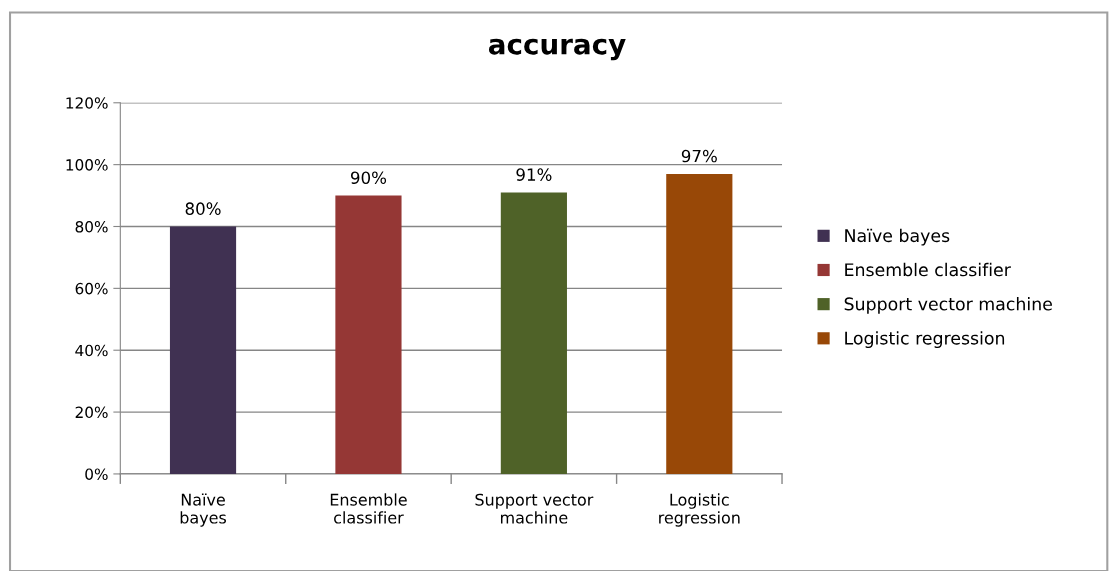 The width and height of the screenshot is (1114, 571). What do you see at coordinates (557, 49) in the screenshot?
I see `chart-title: accuracy` at bounding box center [557, 49].